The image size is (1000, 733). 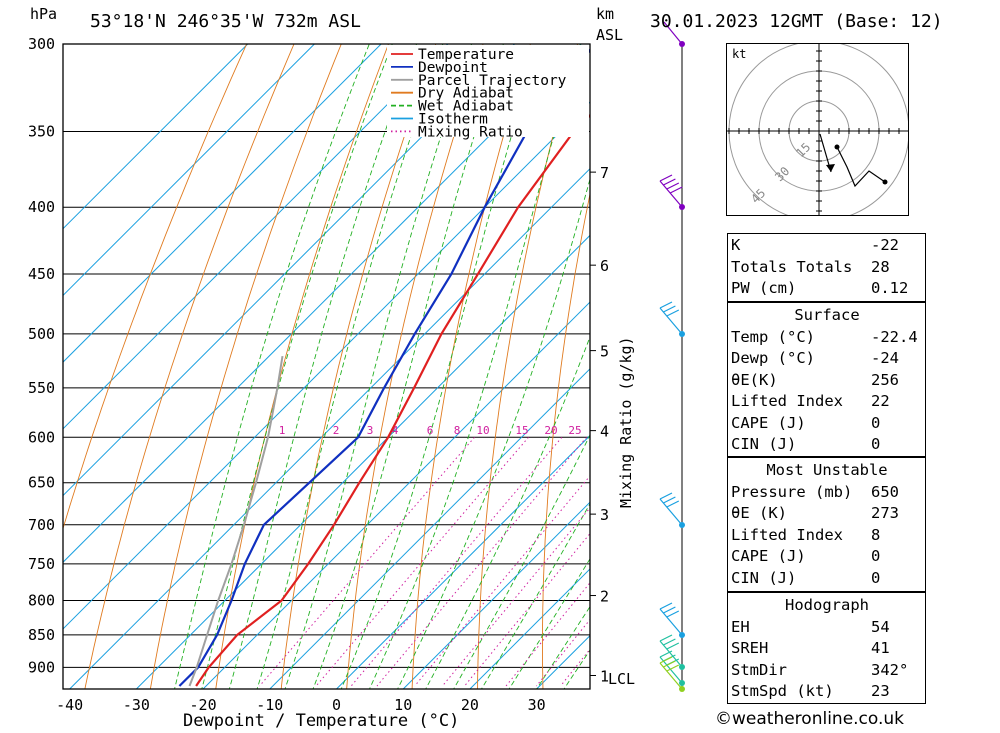 What do you see at coordinates (880, 626) in the screenshot?
I see `row-value: 54` at bounding box center [880, 626].